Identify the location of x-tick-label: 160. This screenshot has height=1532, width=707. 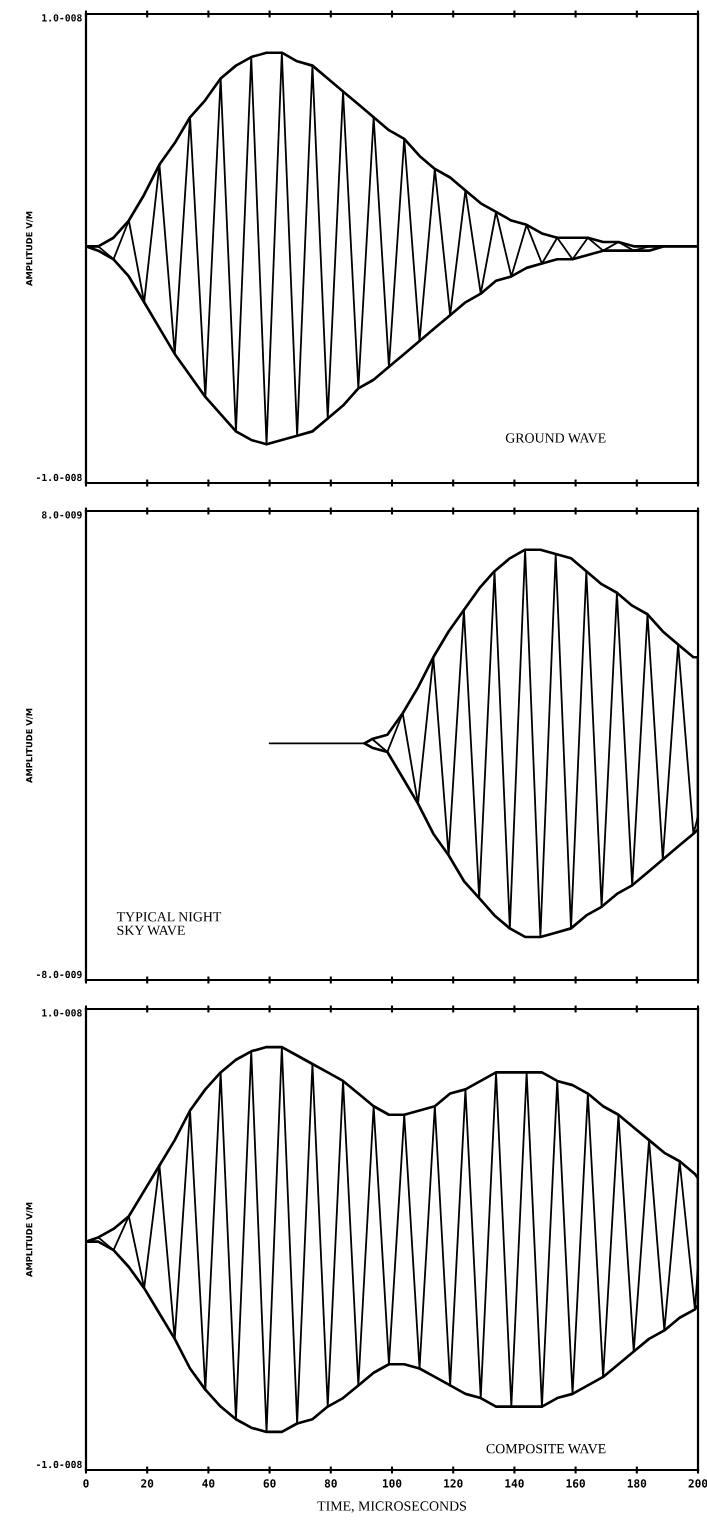
(575, 1483).